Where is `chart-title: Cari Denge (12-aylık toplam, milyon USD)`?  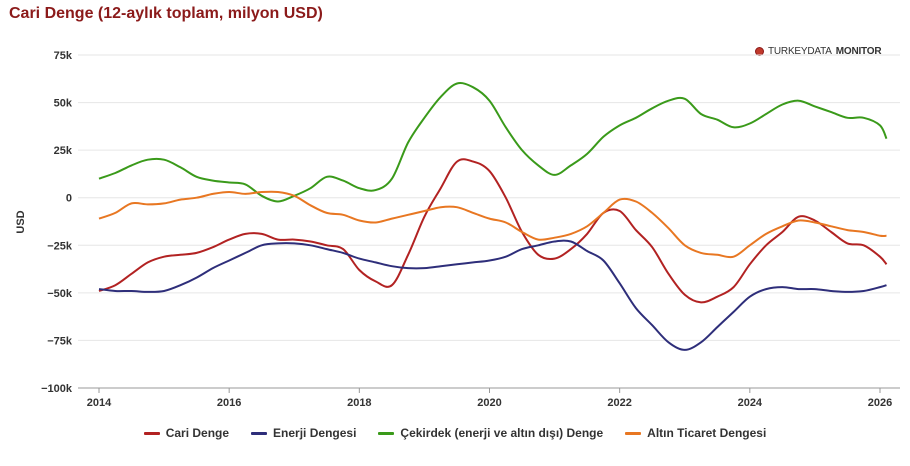
chart-title: Cari Denge (12-aylık toplam, milyon USD) is located at coordinates (166, 13).